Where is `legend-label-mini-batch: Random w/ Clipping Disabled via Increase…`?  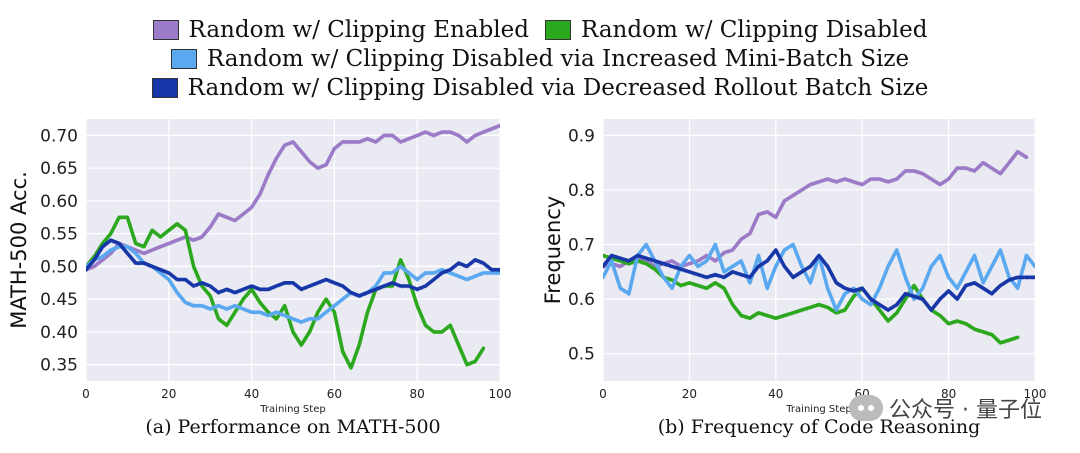 legend-label-mini-batch: Random w/ Clipping Disabled via Increase… is located at coordinates (558, 59).